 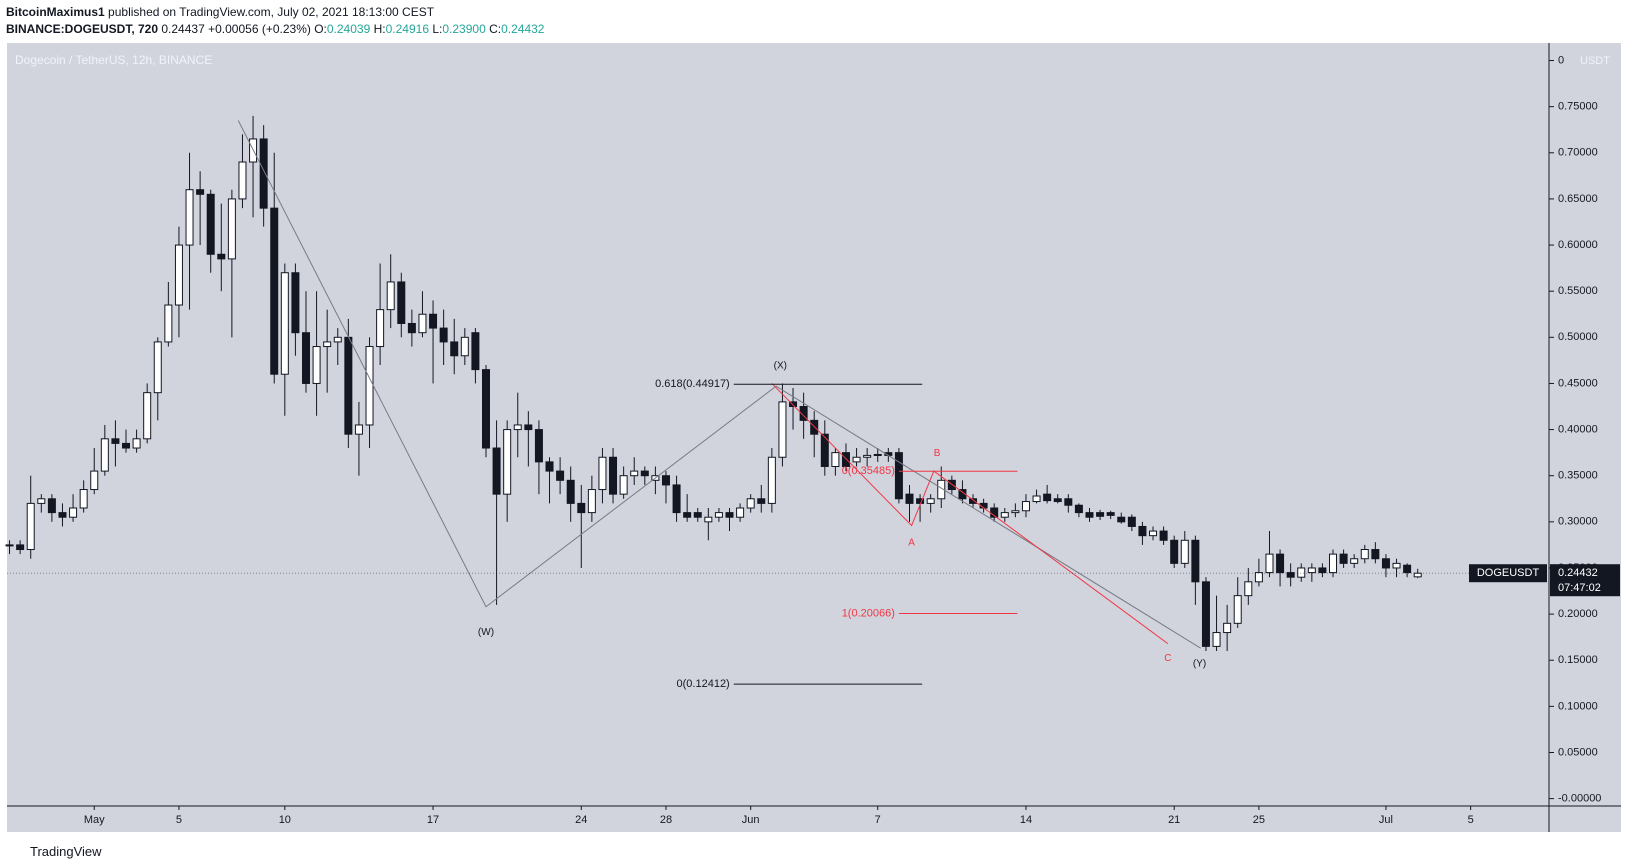 What do you see at coordinates (1167, 658) in the screenshot?
I see `wave-label: C` at bounding box center [1167, 658].